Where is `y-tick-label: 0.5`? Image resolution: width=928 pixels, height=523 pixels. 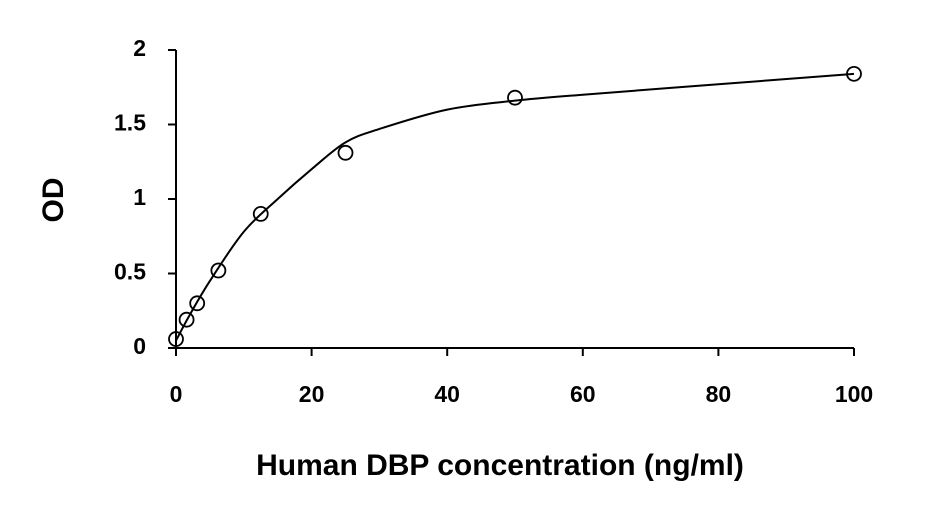
y-tick-label: 0.5 is located at coordinates (130, 272).